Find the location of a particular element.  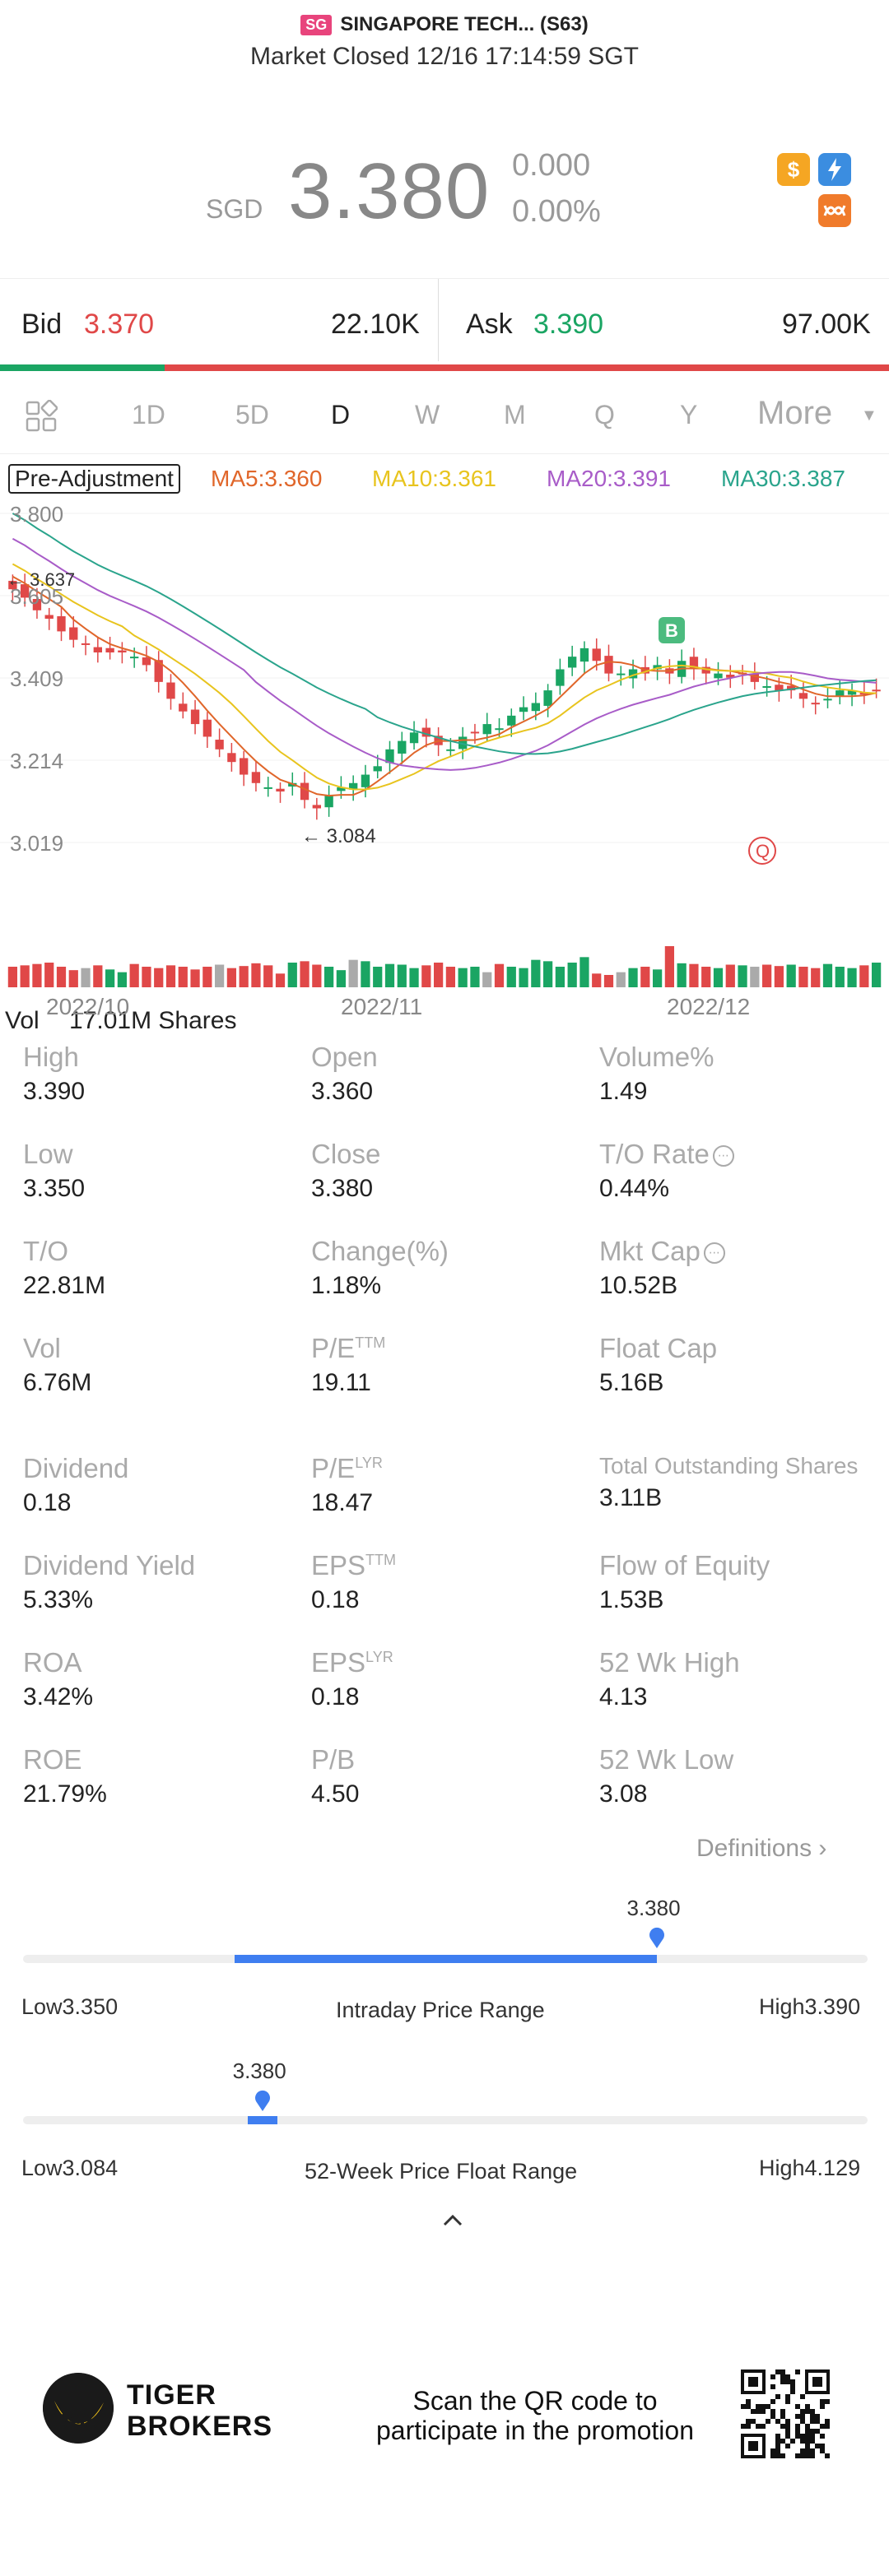

buy-marker-label: B is located at coordinates (672, 631).